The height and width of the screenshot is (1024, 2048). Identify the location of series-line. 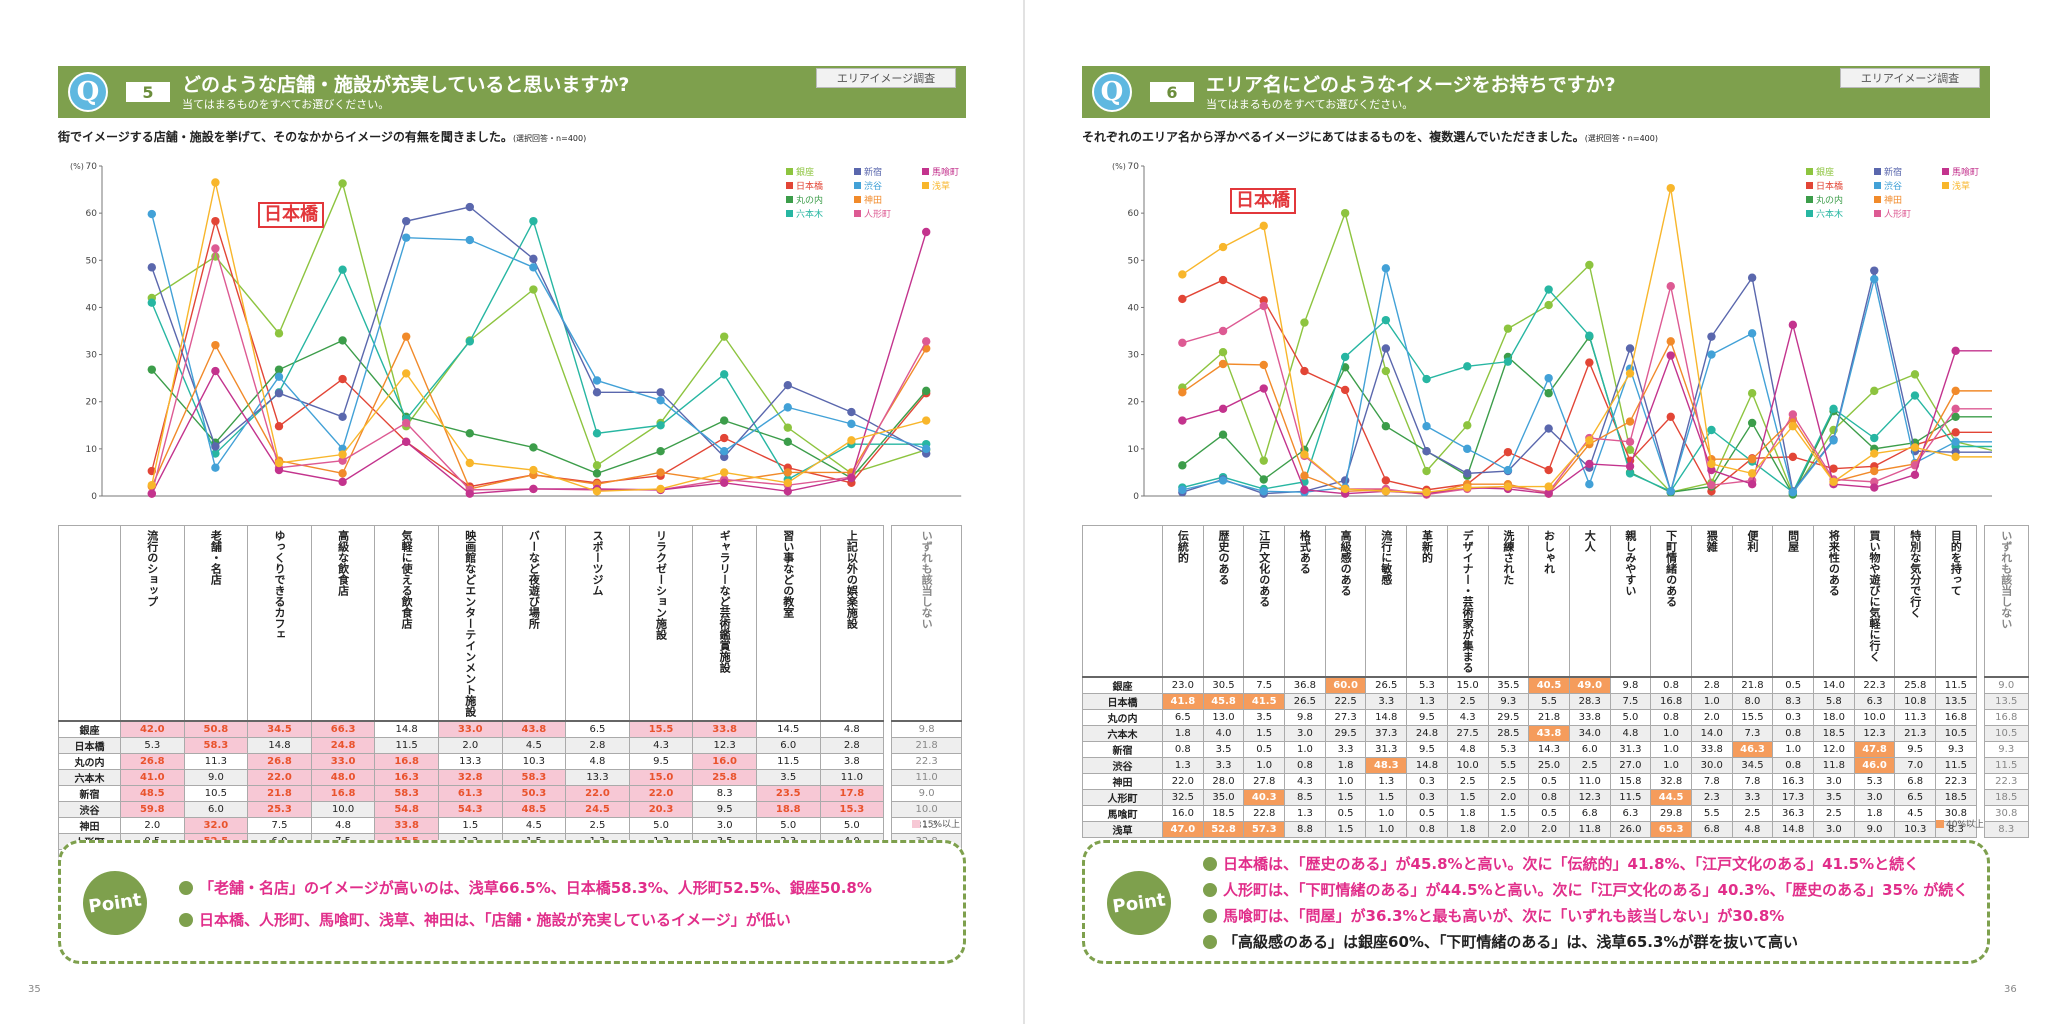
(539, 369).